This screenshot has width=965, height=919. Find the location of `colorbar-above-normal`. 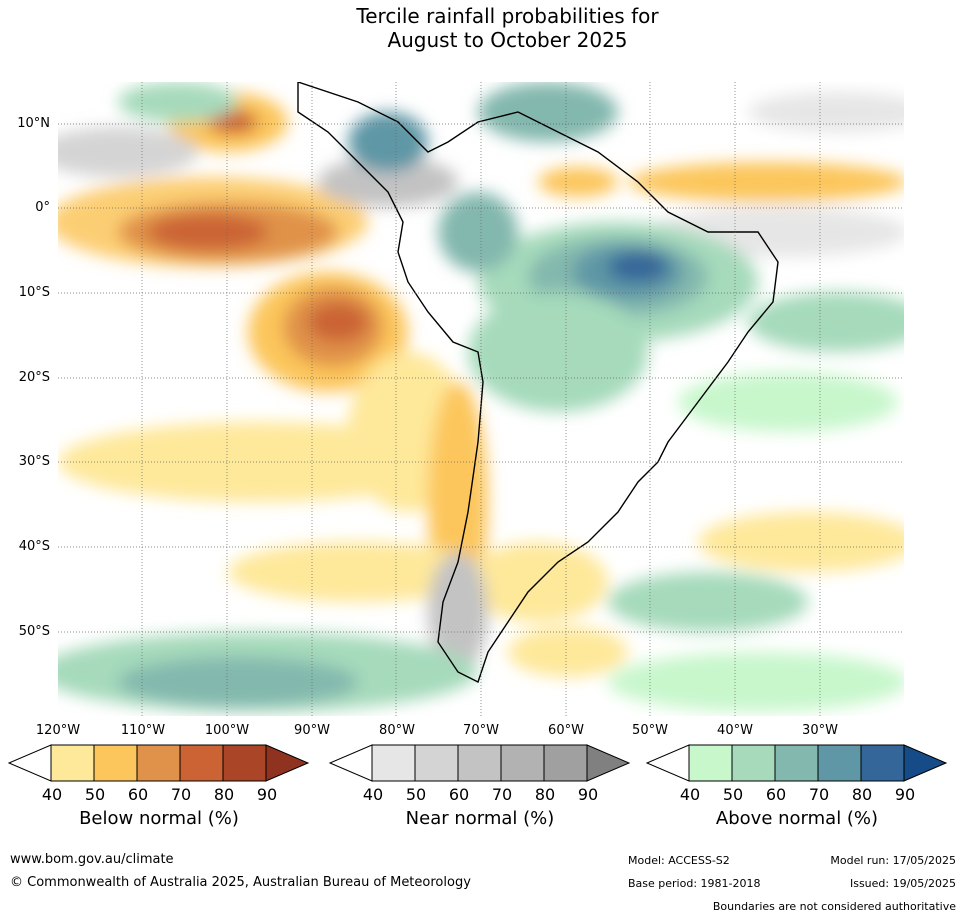

colorbar-above-normal is located at coordinates (797, 763).